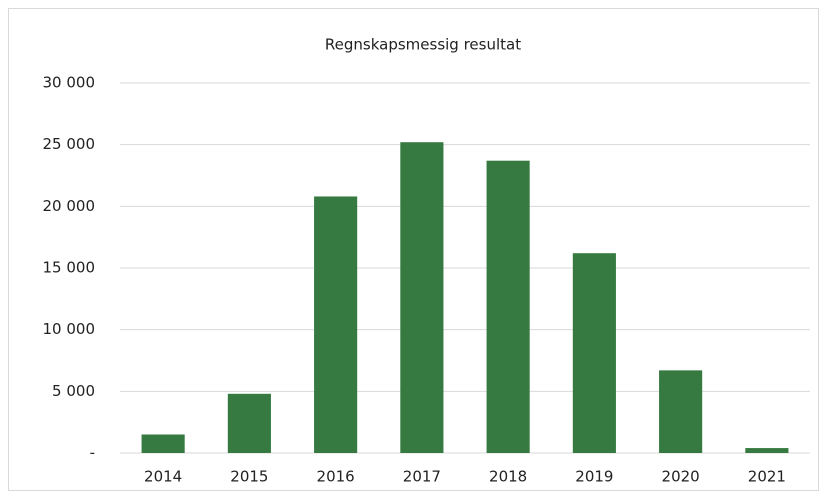 The width and height of the screenshot is (827, 497). What do you see at coordinates (69, 83) in the screenshot?
I see `y-tick-label: 30 000` at bounding box center [69, 83].